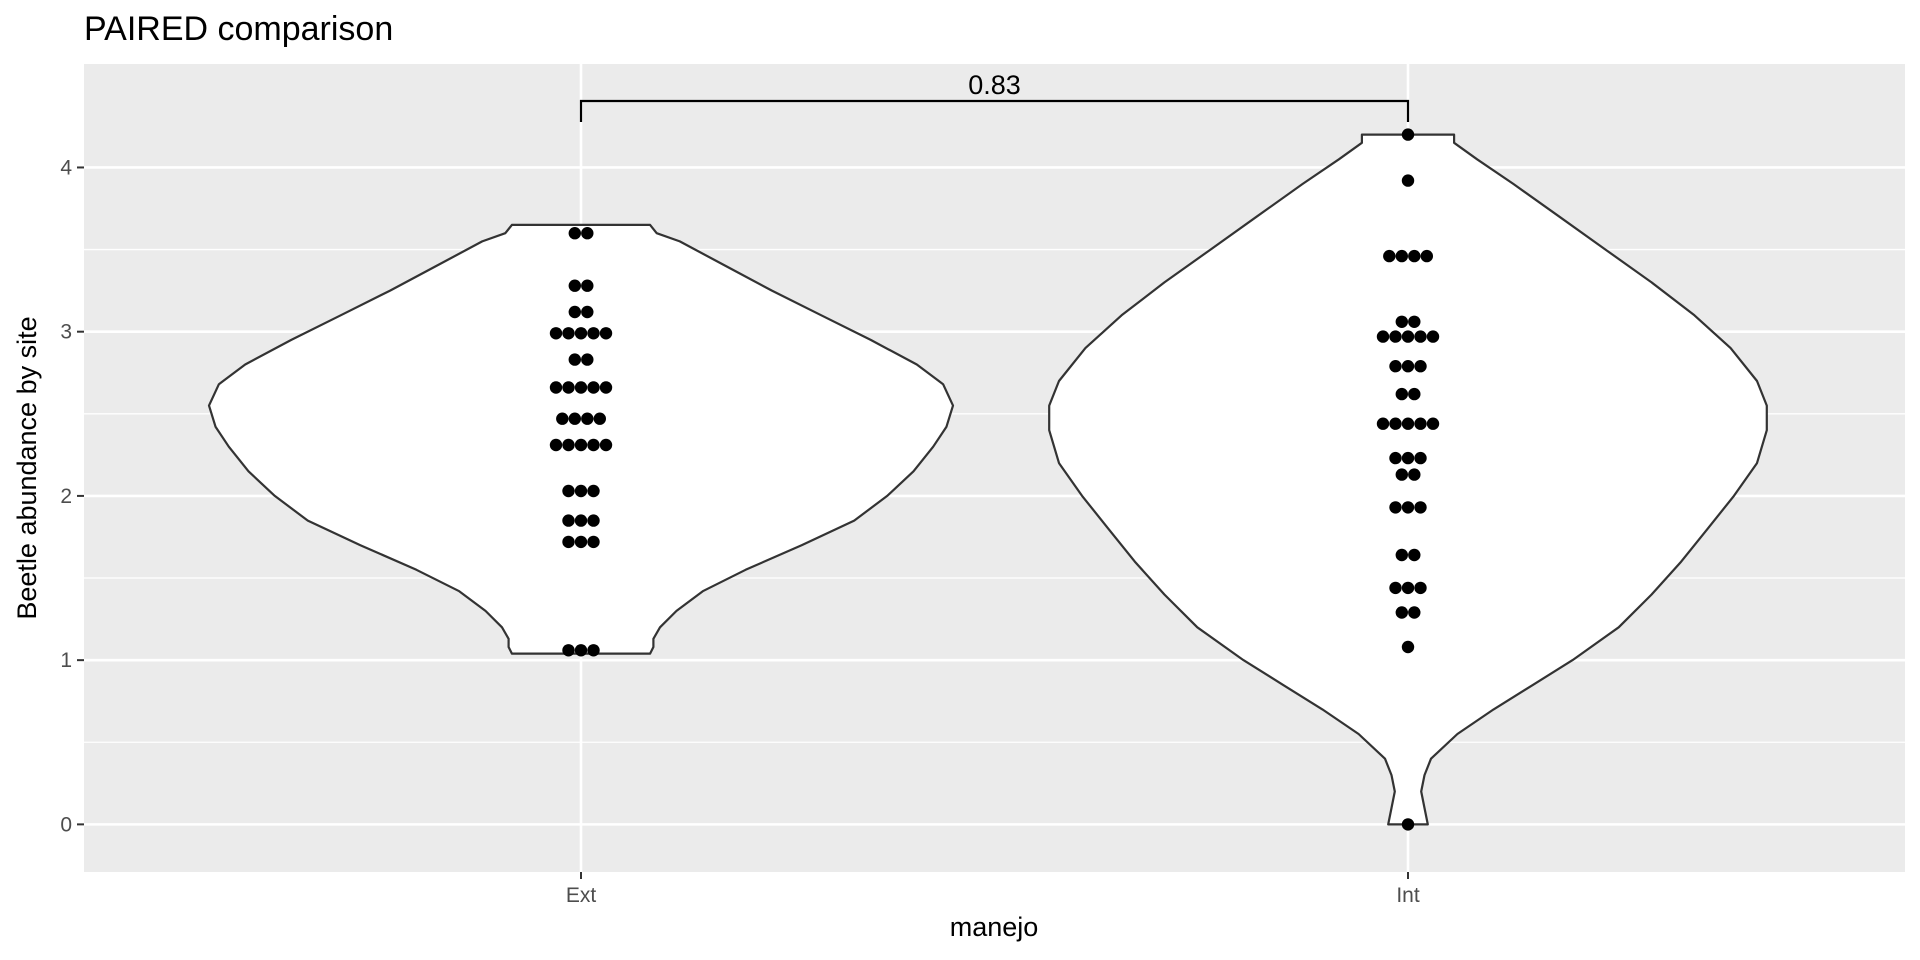  Describe the element at coordinates (66, 824) in the screenshot. I see `y-tick-label: 0` at that location.